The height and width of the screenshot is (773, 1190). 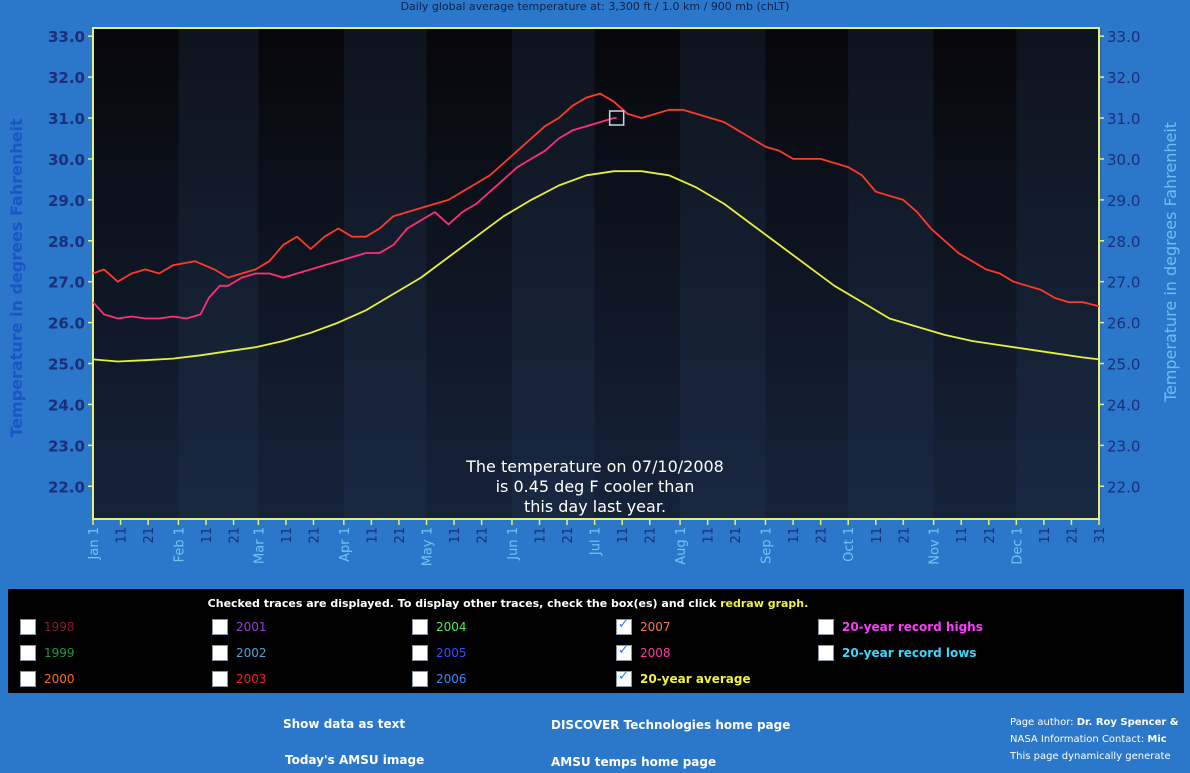 I want to click on x-tick-label: Jan 1, so click(x=94, y=543).